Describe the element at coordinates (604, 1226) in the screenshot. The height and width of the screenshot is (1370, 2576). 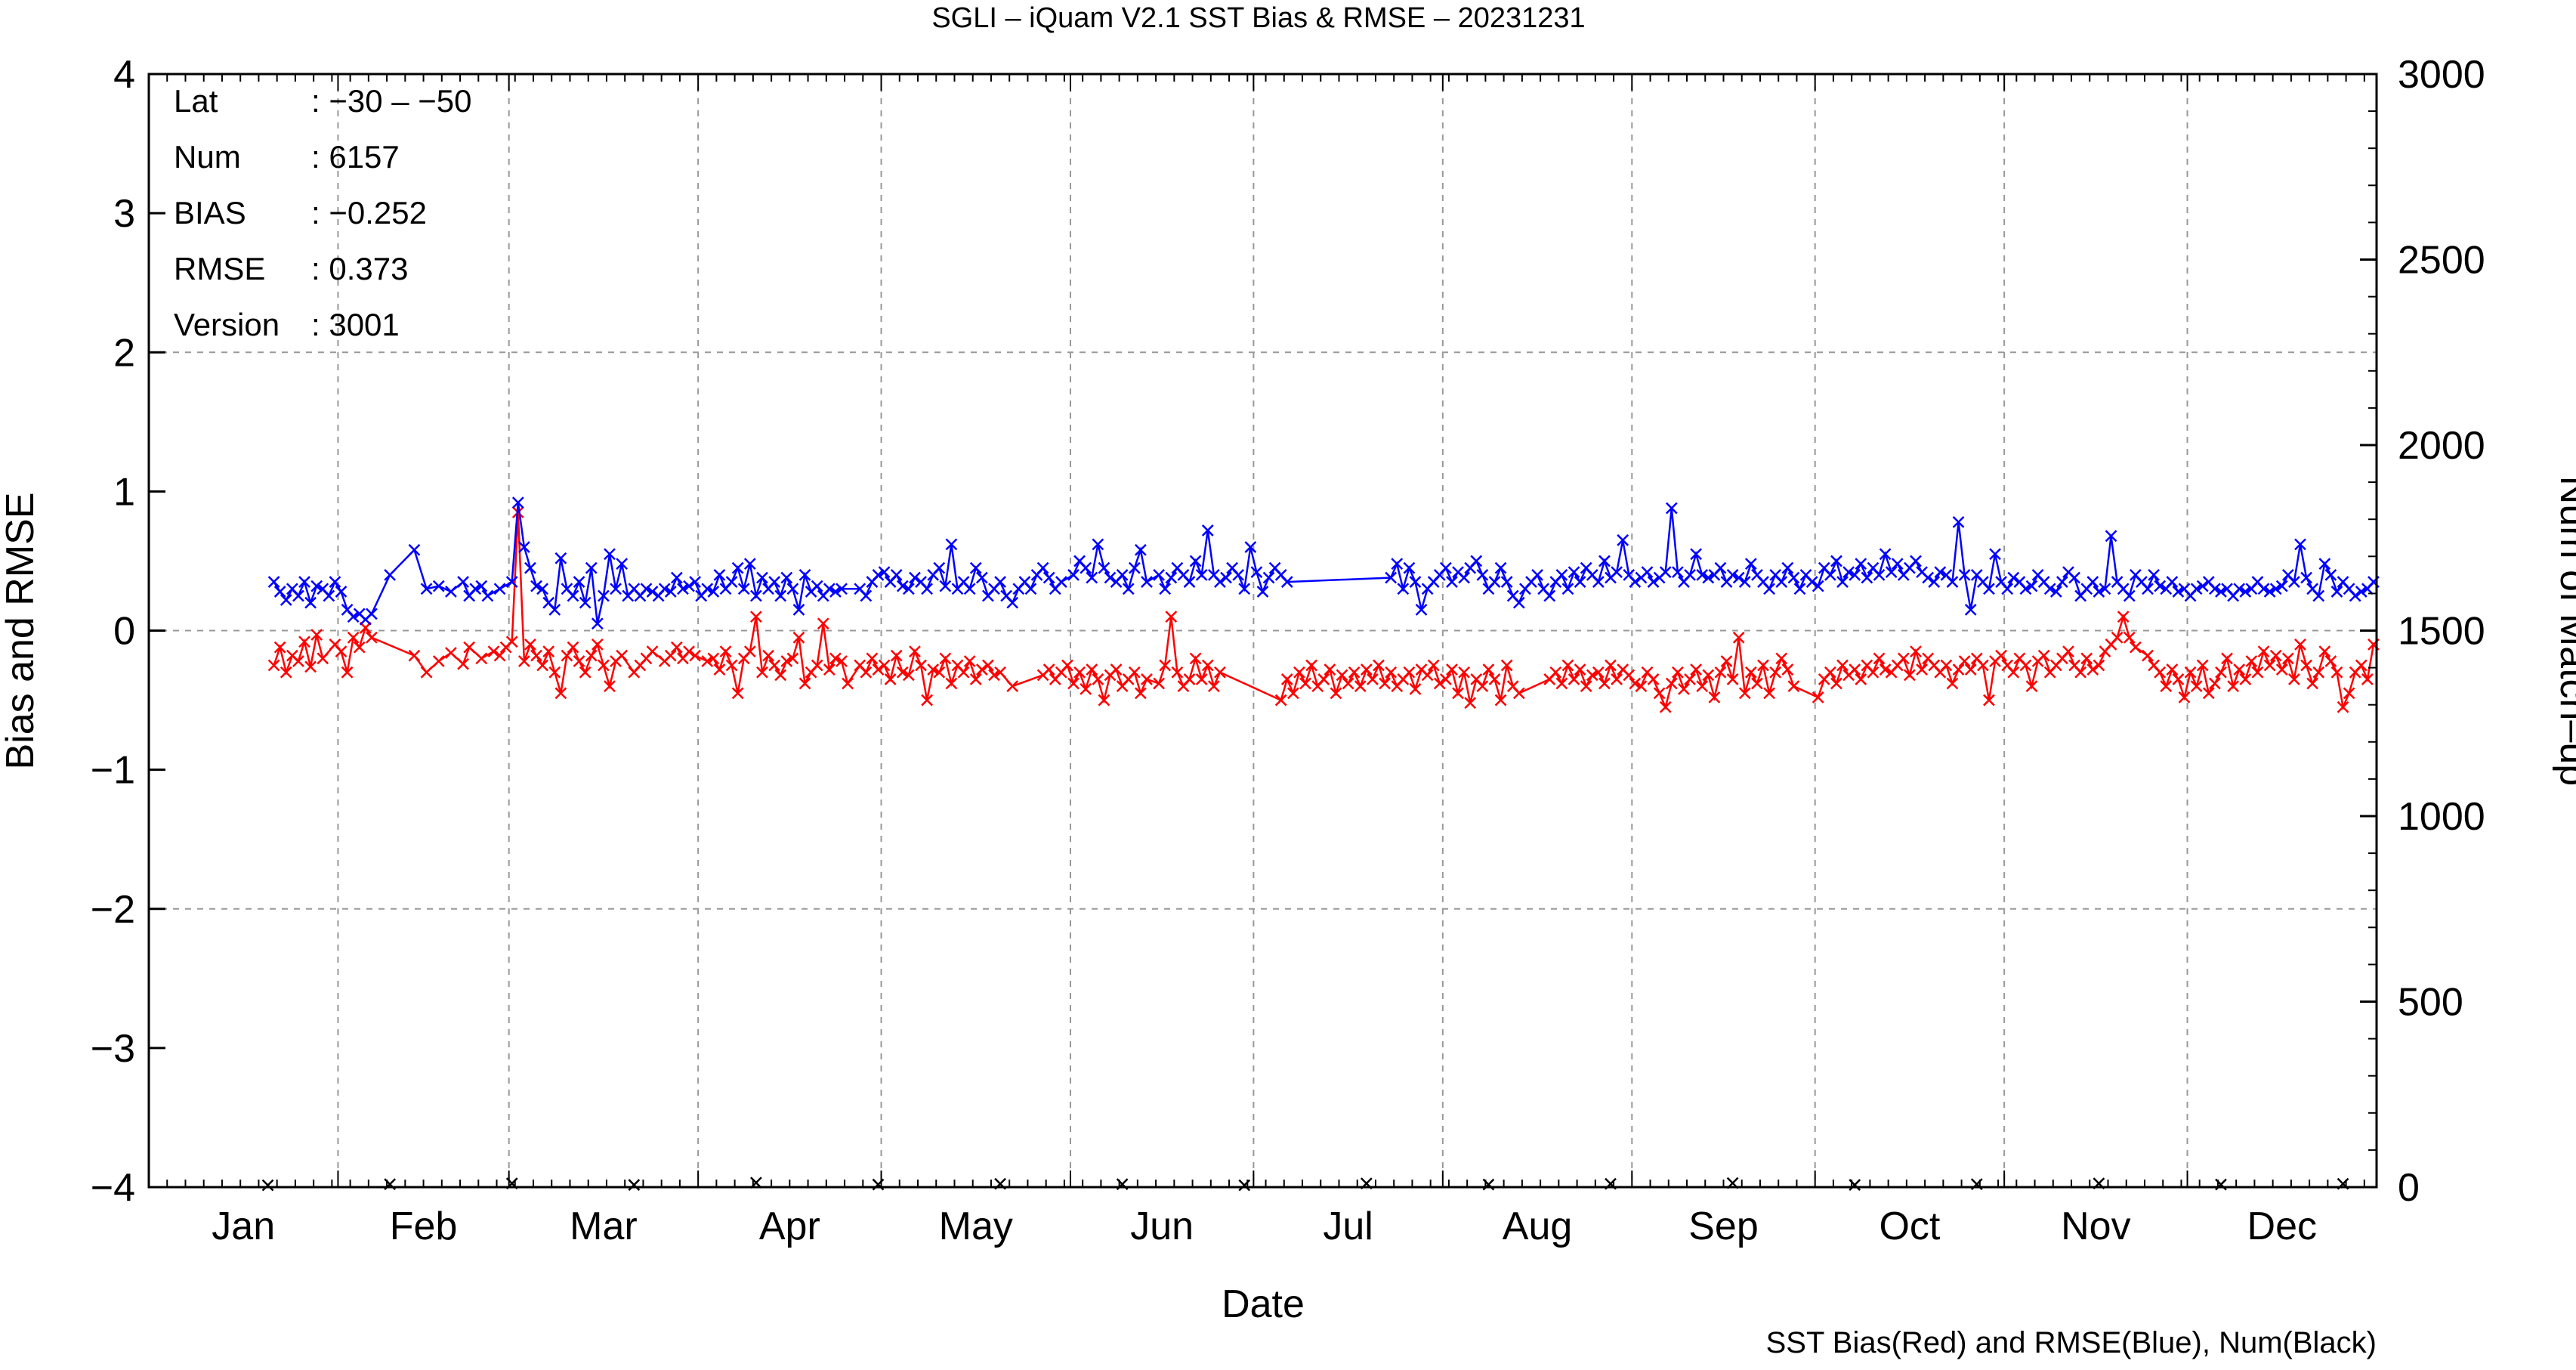
I see `x-tick-label: Mar` at that location.